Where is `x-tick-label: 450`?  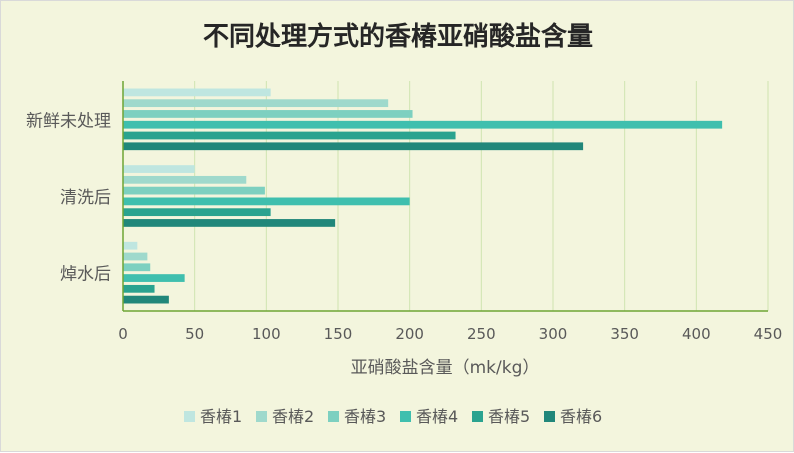
x-tick-label: 450 is located at coordinates (768, 334).